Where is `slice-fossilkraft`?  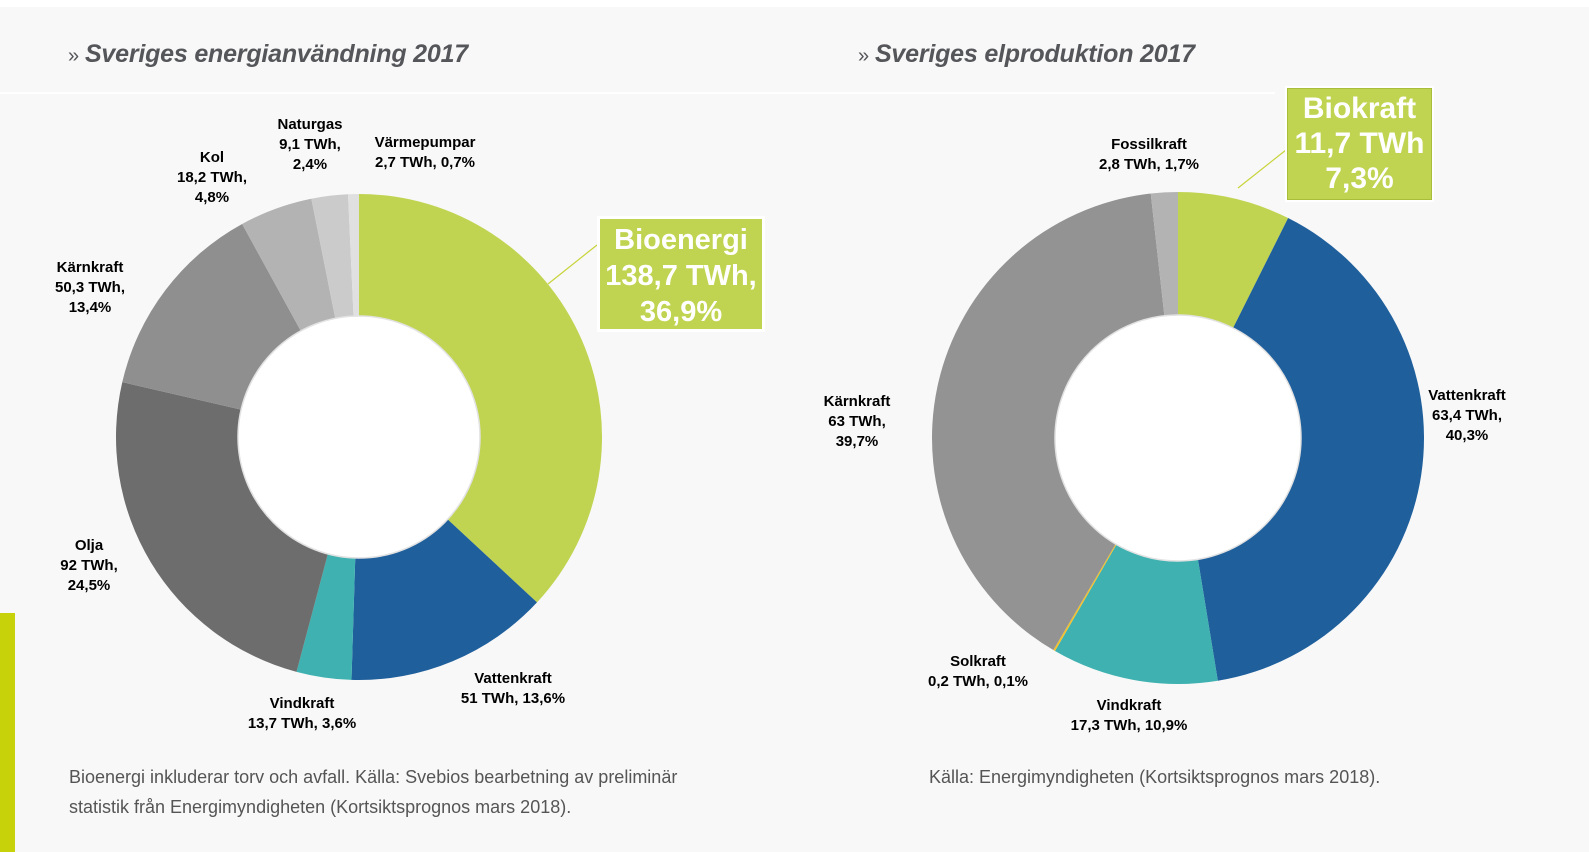
slice-fossilkraft is located at coordinates (1164, 254).